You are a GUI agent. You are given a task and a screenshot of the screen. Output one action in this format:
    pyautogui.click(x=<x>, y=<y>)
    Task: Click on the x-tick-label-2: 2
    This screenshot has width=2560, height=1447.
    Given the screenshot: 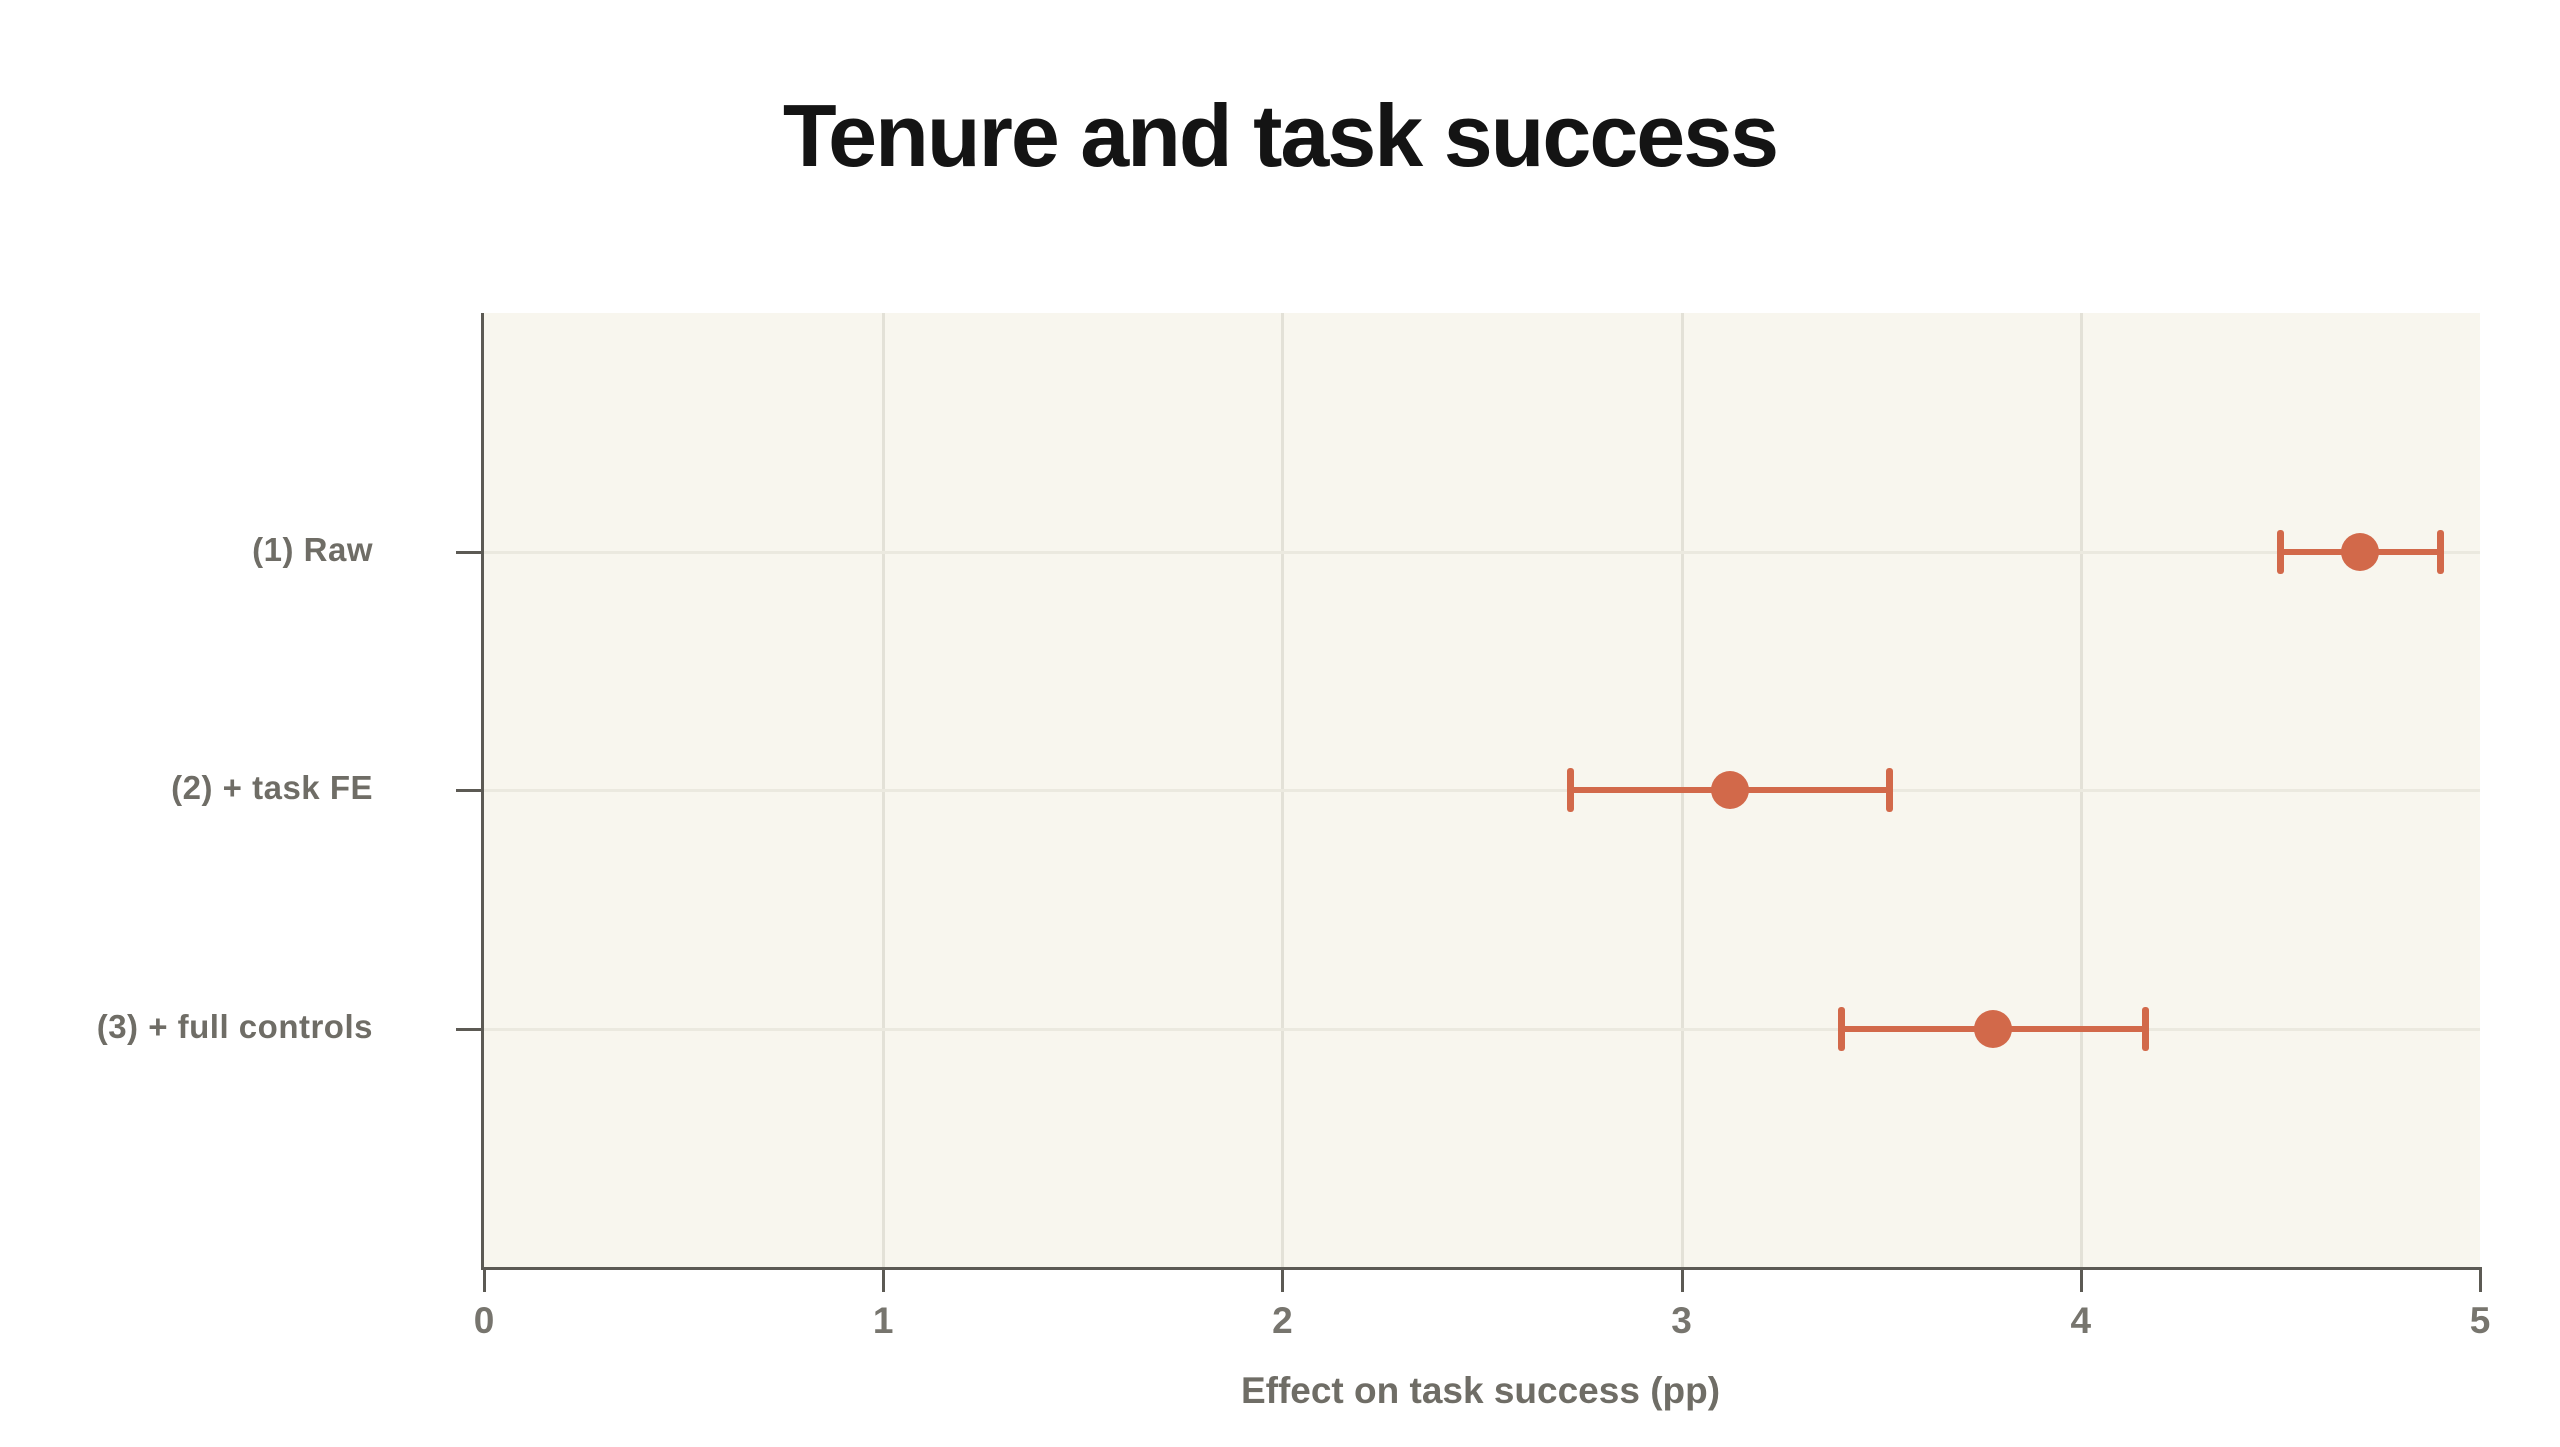 What is the action you would take?
    pyautogui.click(x=1282, y=1320)
    